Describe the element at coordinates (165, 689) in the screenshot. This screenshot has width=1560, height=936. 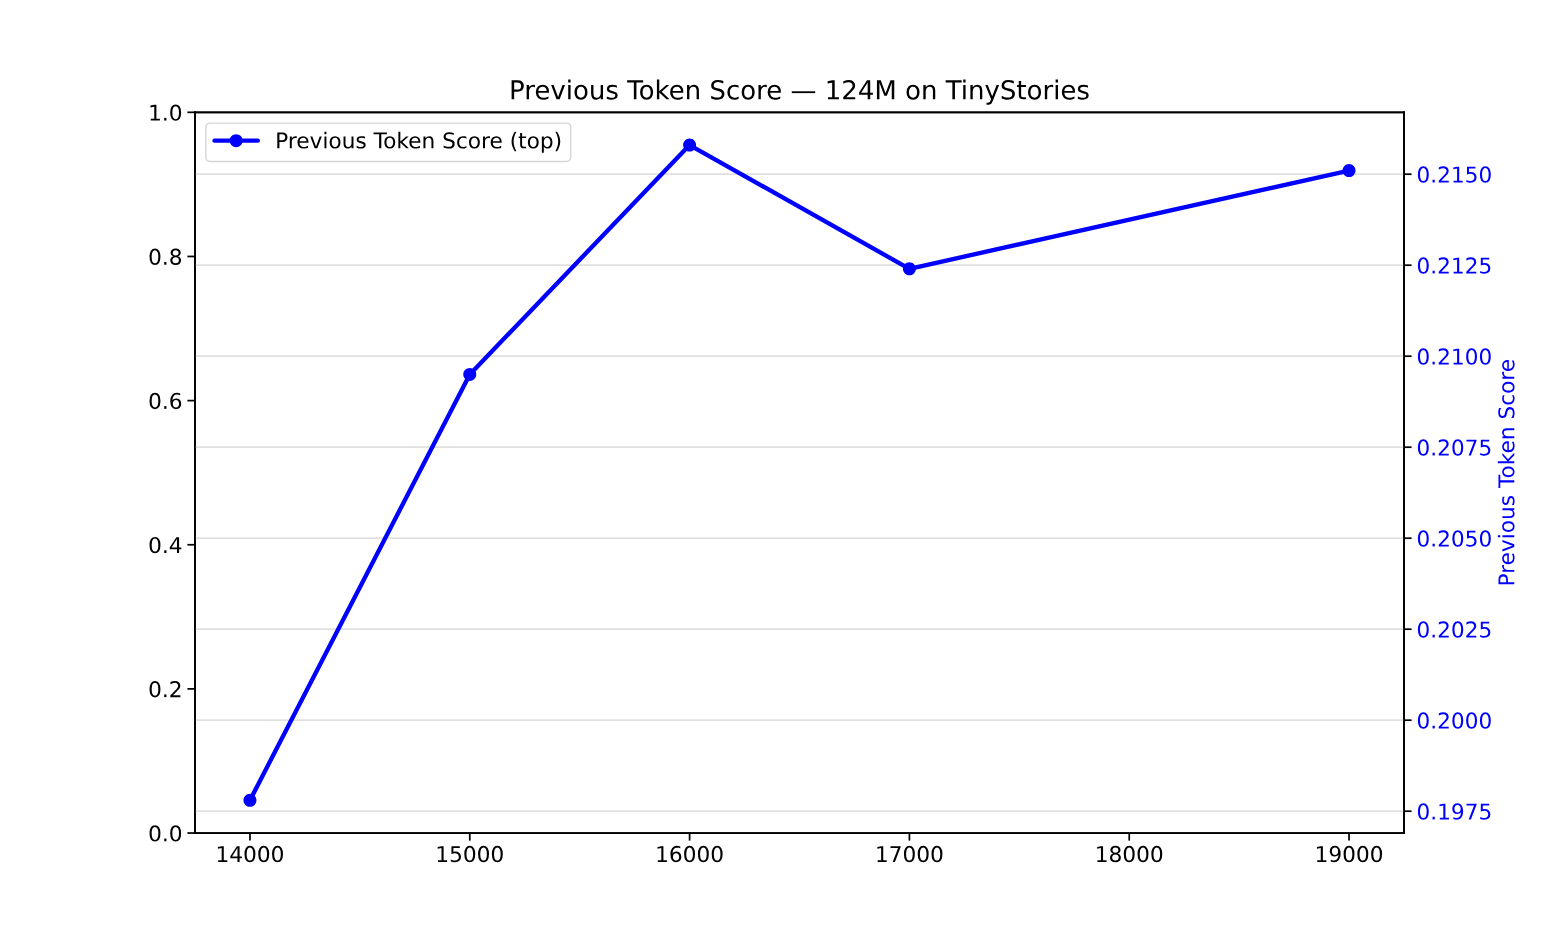
I see `y-tick-label: 0.2` at that location.